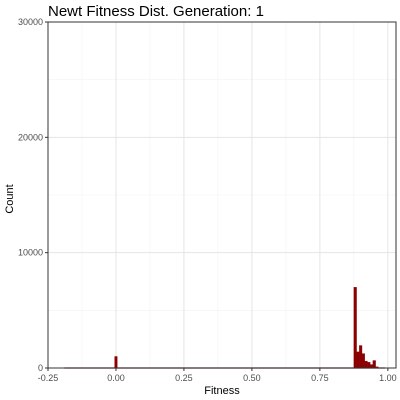 The height and width of the screenshot is (400, 400). What do you see at coordinates (48, 378) in the screenshot?
I see `x-tick-label: -0.25` at bounding box center [48, 378].